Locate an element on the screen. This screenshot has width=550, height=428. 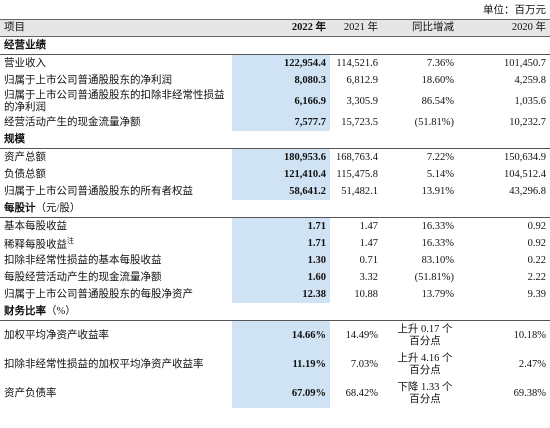
value-cell: 86.54% is located at coordinates (437, 101).